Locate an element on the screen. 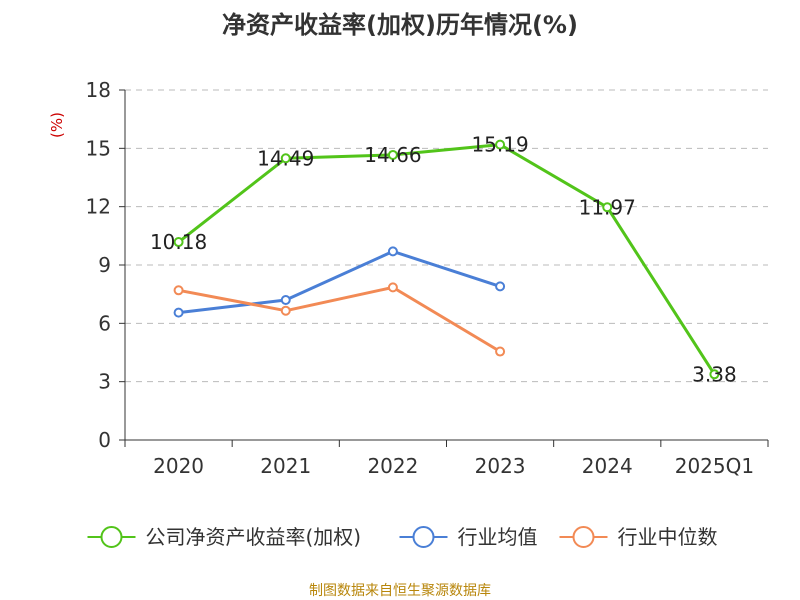 This screenshot has height=600, width=800. y-unit-label: (%) is located at coordinates (57, 125).